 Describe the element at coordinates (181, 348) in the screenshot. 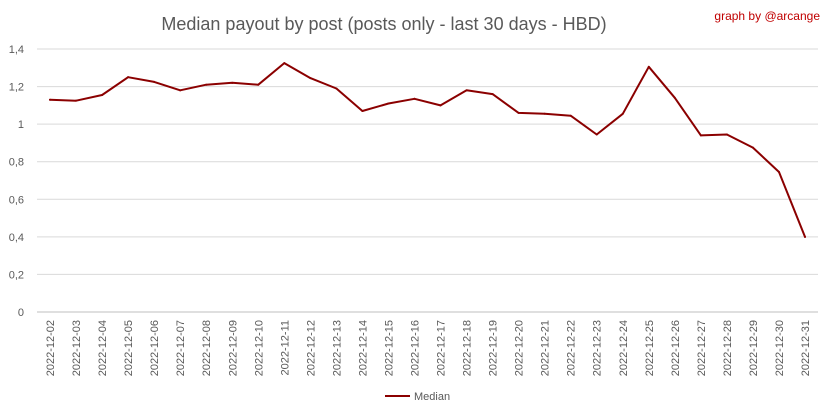

I see `x-tick-label: 2022-12-07` at that location.